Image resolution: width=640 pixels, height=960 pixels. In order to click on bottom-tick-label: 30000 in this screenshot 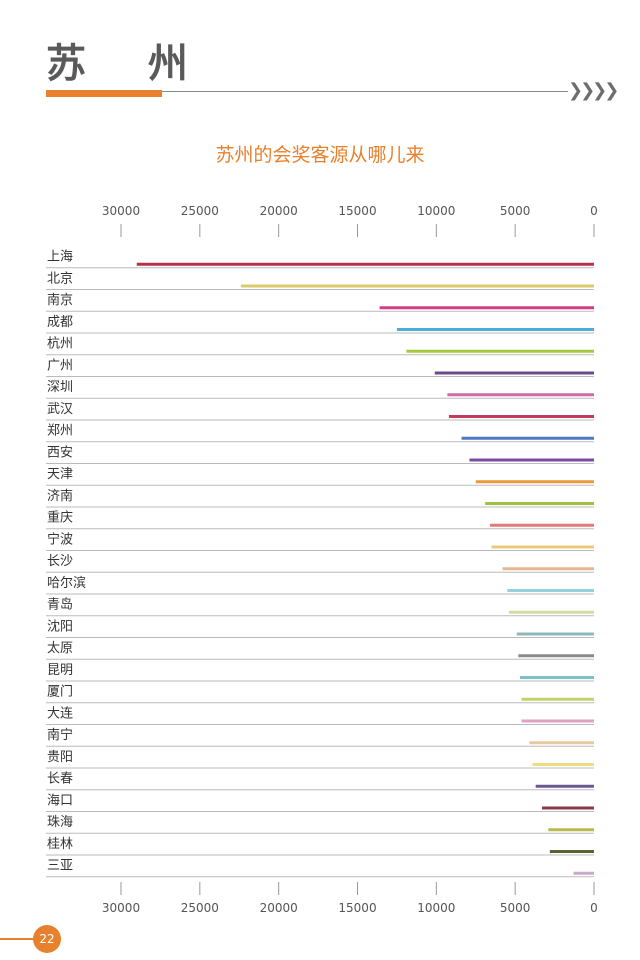, I will do `click(121, 908)`.